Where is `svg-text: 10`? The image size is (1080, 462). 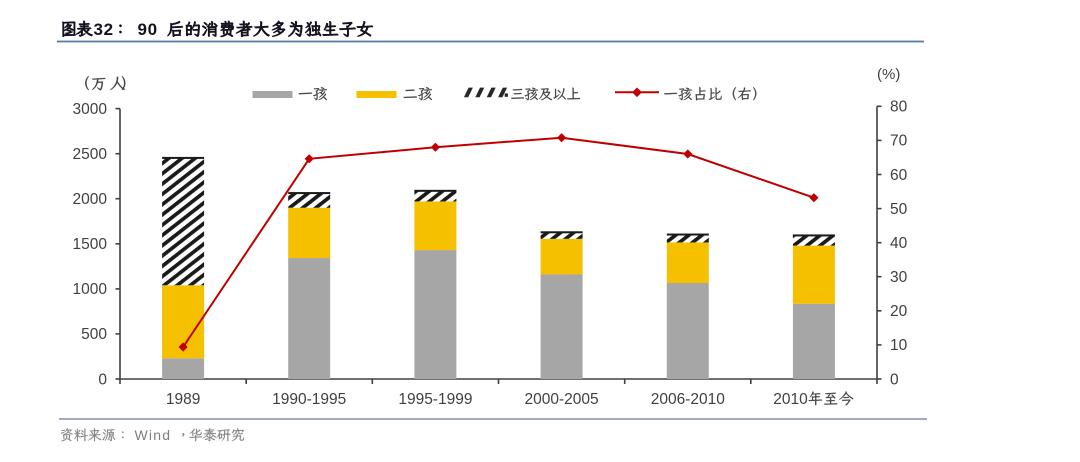 svg-text: 10 is located at coordinates (899, 345).